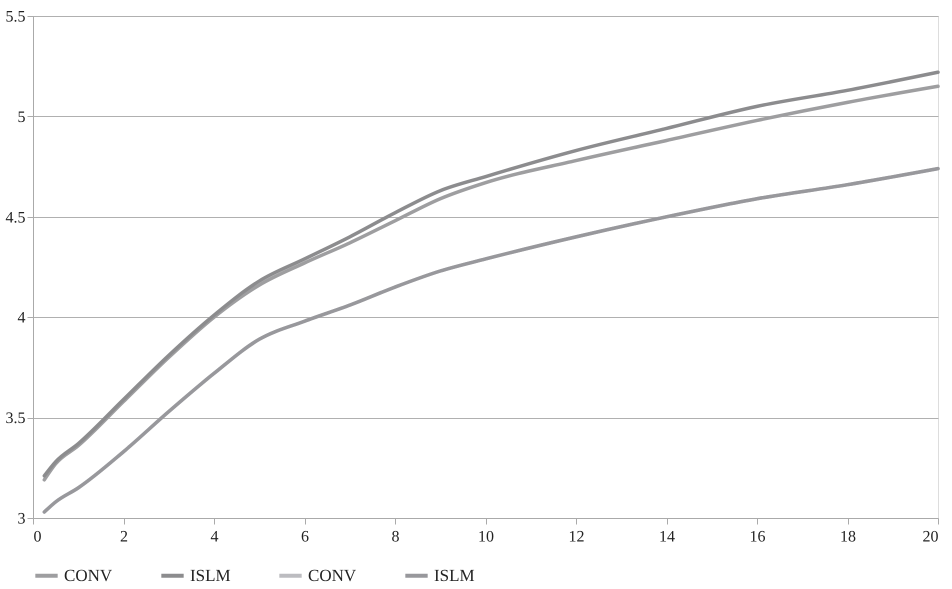  Describe the element at coordinates (214, 537) in the screenshot. I see `x-tick-label: 4` at that location.